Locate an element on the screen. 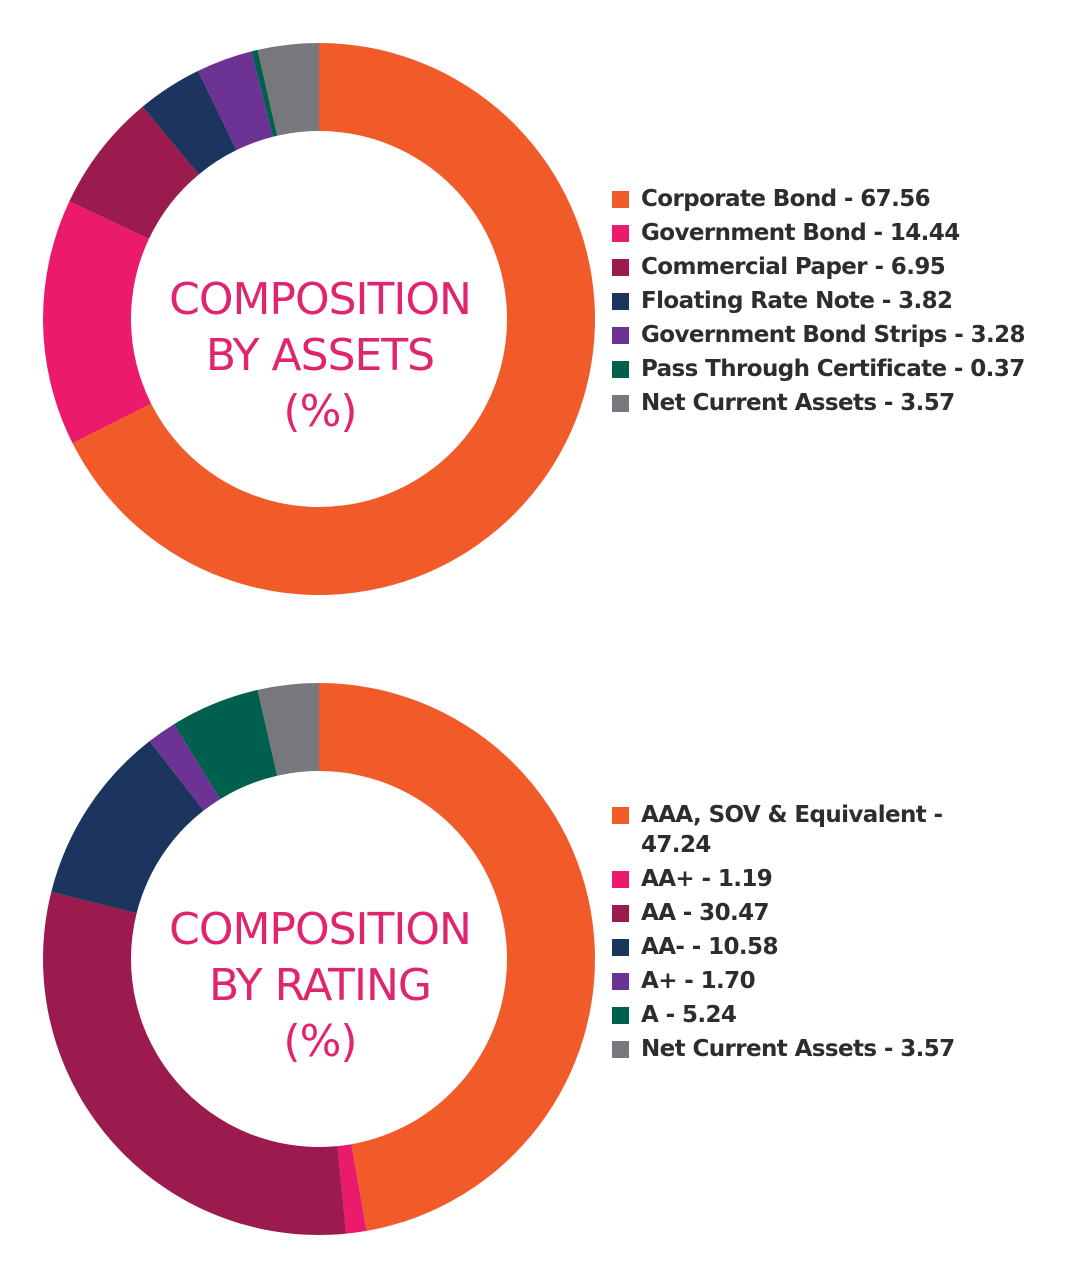  legend-label: Corporate Bond - 67.56 is located at coordinates (786, 199).